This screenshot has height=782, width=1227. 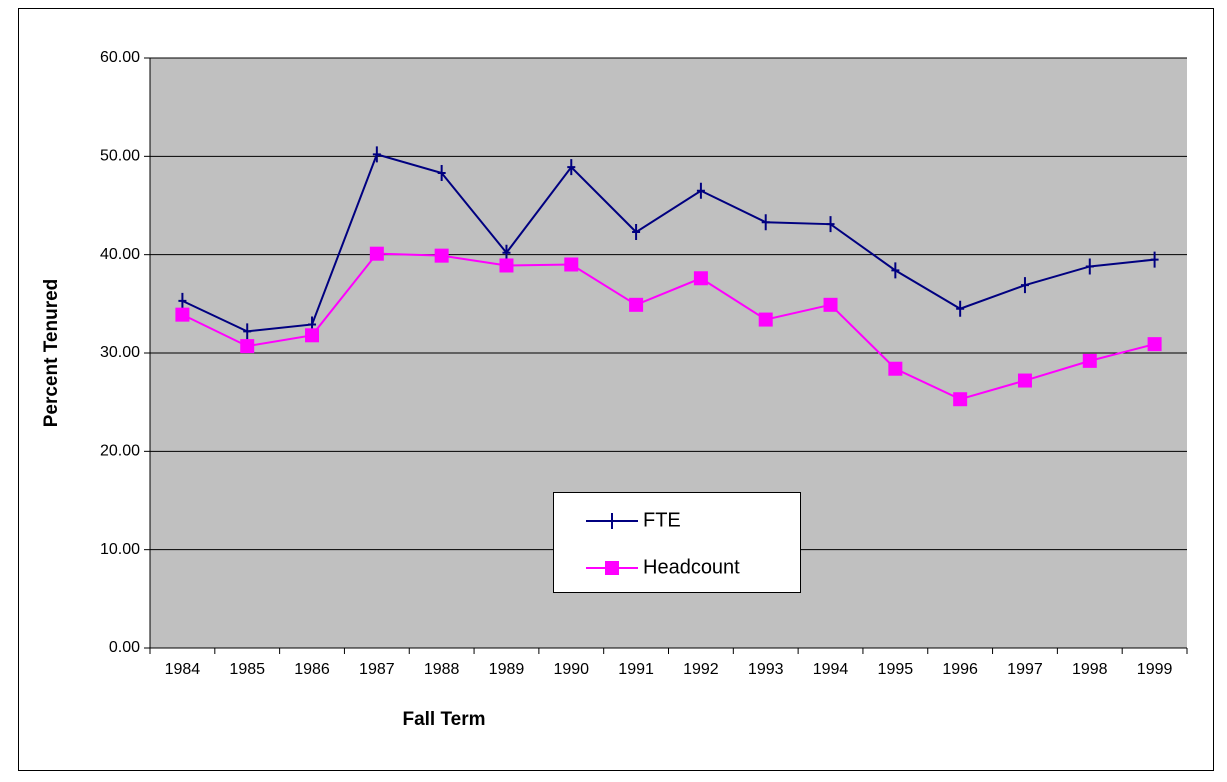 What do you see at coordinates (120, 451) in the screenshot?
I see `y-tick-label: 20.00` at bounding box center [120, 451].